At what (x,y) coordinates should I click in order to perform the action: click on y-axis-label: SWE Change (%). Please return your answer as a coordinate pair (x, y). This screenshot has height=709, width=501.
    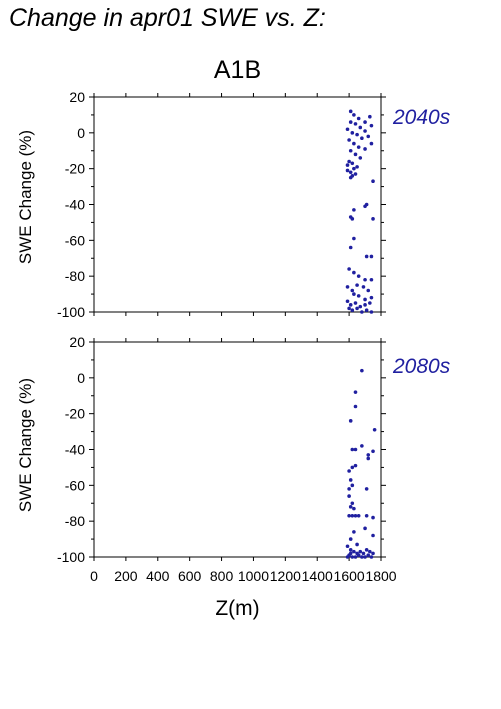
    Looking at the image, I should click on (25, 445).